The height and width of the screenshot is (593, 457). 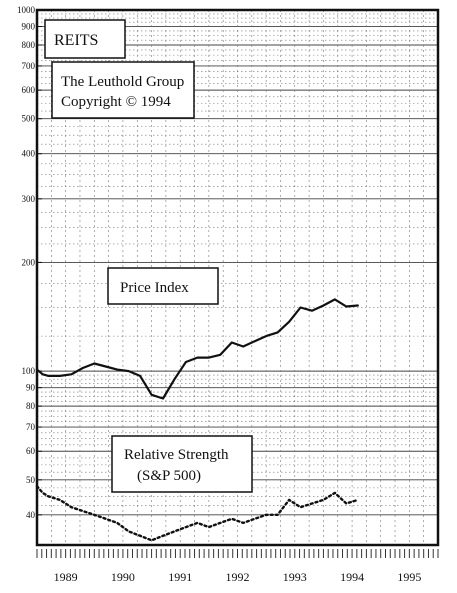 I want to click on y-tick-label: 60, so click(x=31, y=451).